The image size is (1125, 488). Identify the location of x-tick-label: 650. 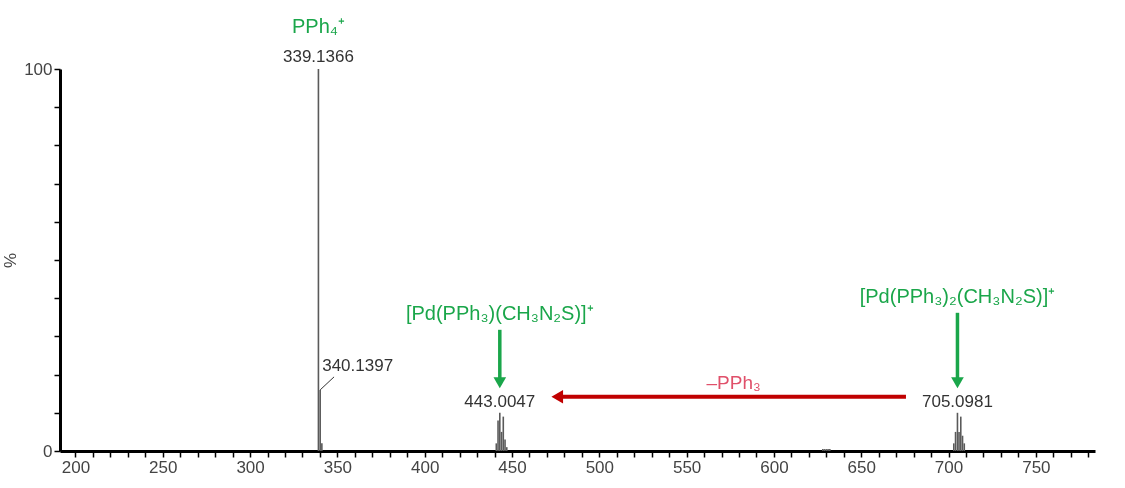
(861, 467).